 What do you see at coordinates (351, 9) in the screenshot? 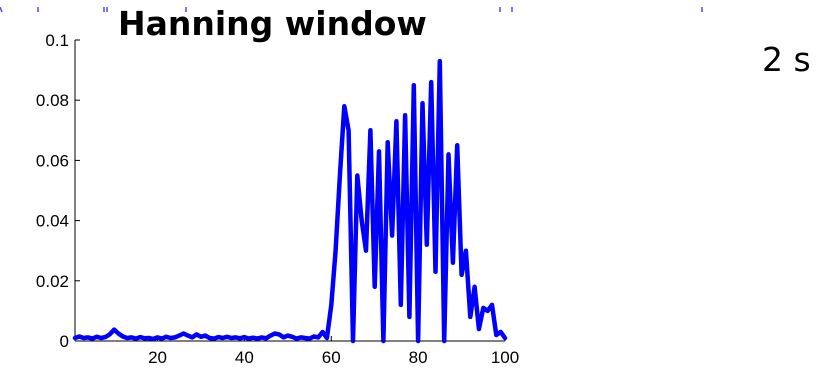
I see `top-strip-svg` at bounding box center [351, 9].